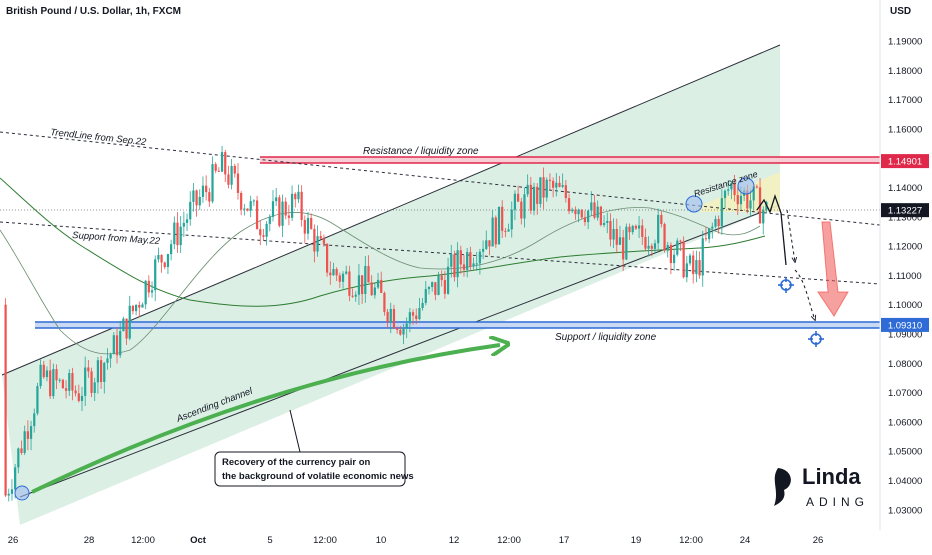 This screenshot has width=932, height=555. Describe the element at coordinates (782, 487) in the screenshot. I see `logo-silhouette-icon` at that location.